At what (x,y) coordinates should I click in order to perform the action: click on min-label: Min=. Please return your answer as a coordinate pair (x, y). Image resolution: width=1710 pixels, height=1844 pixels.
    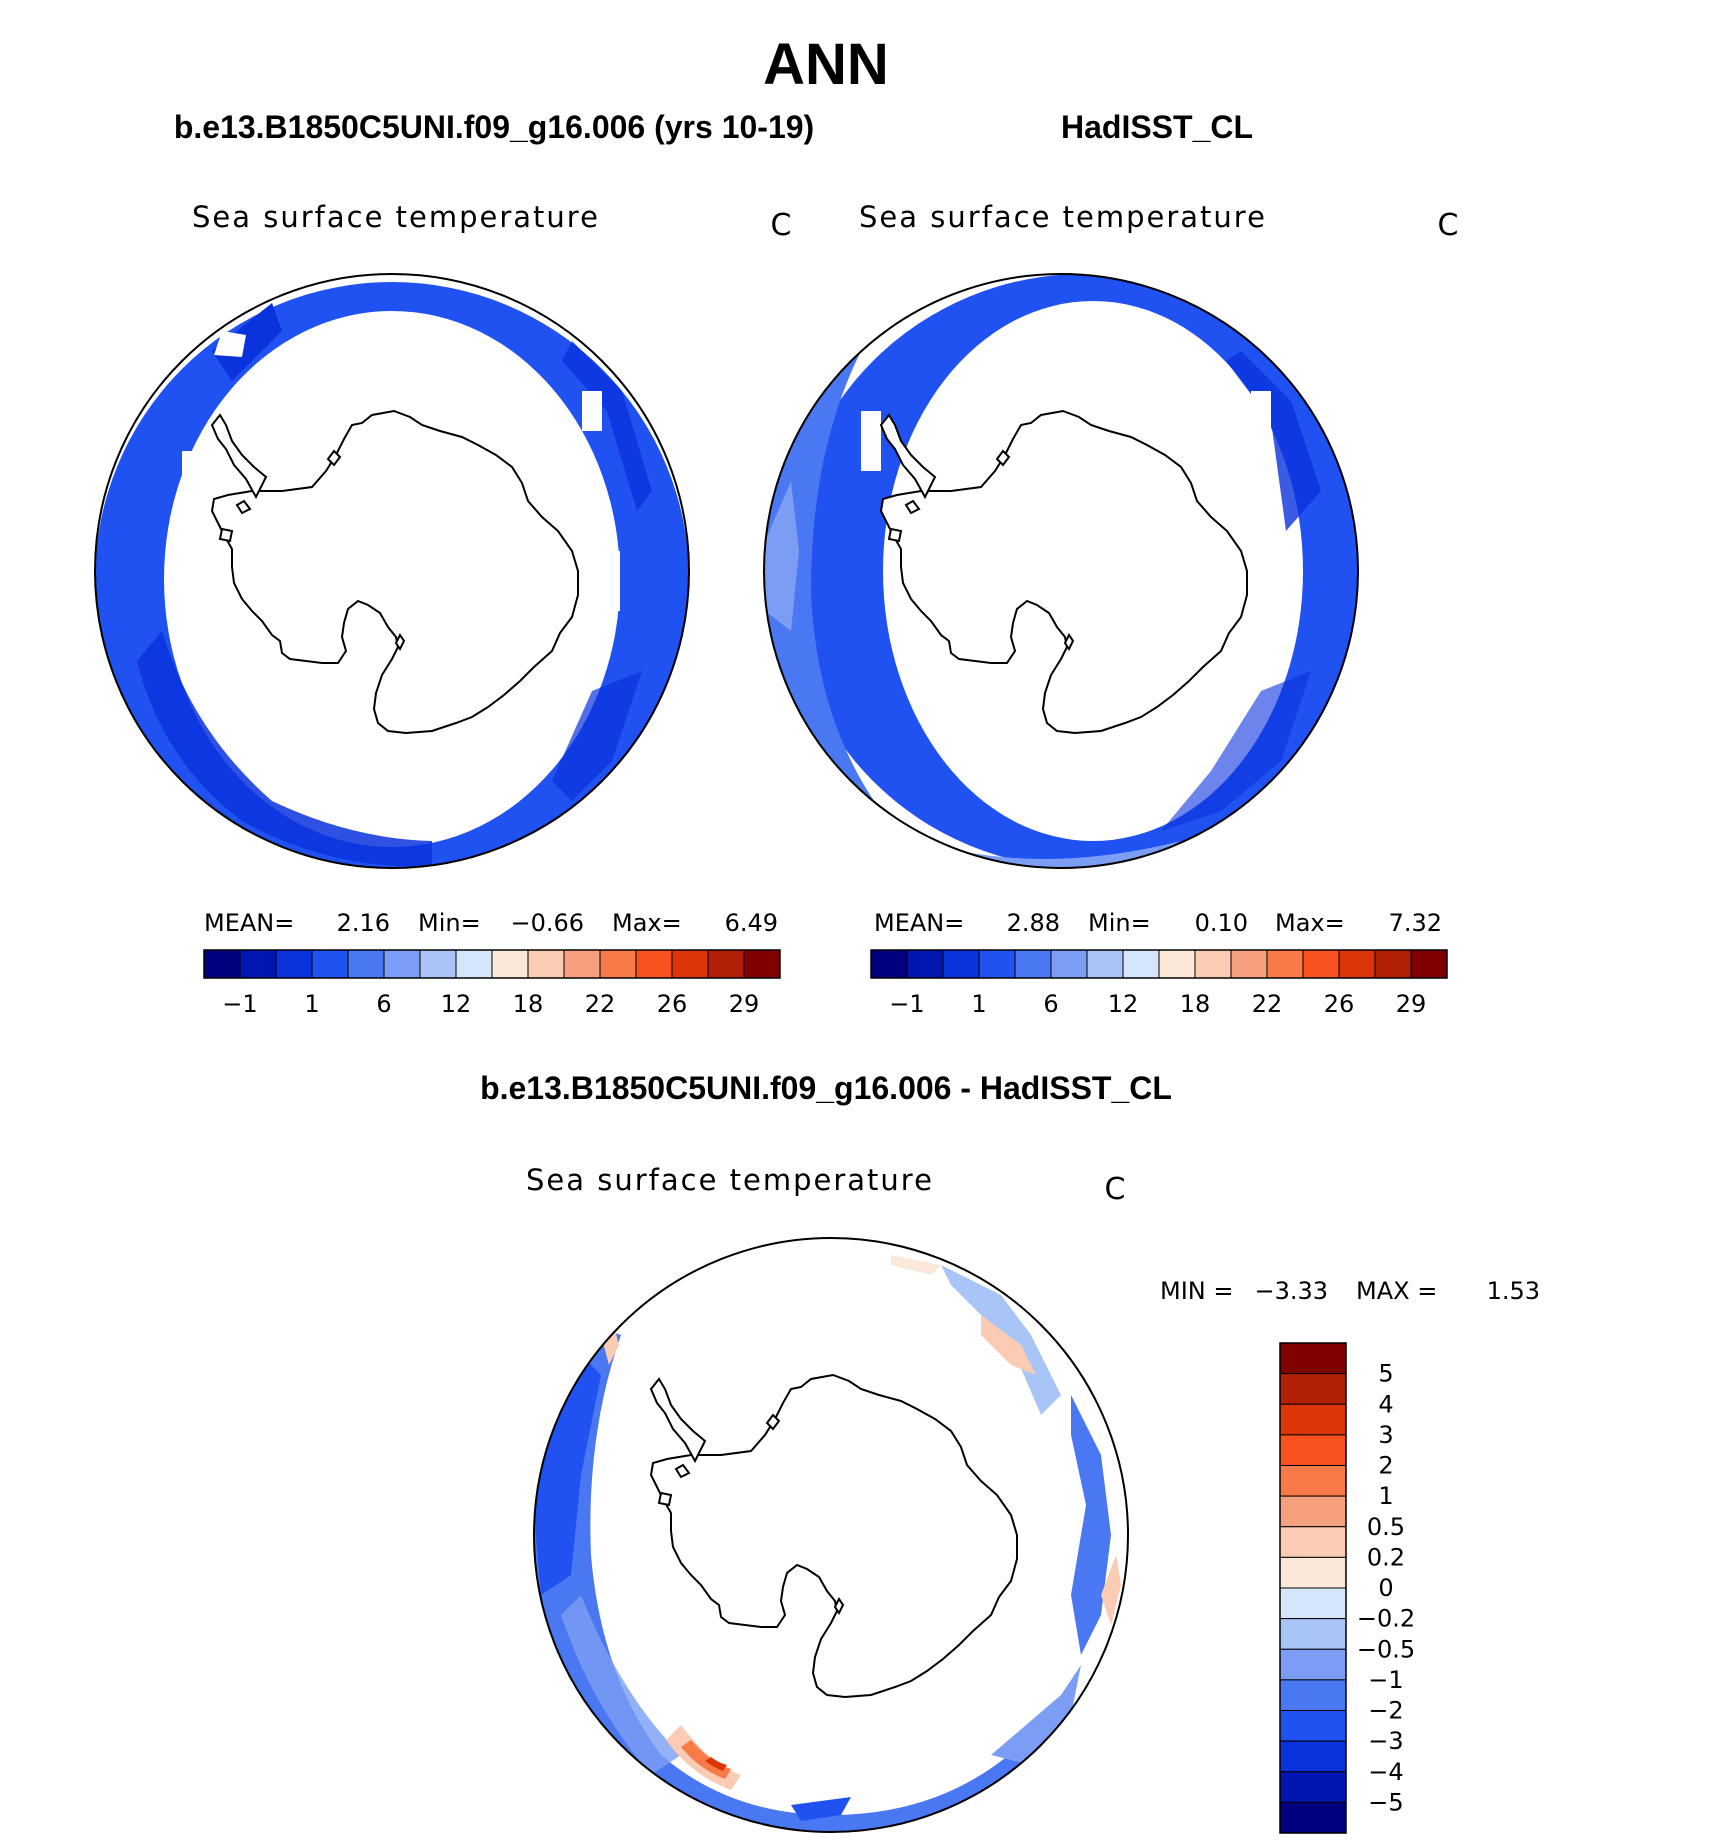
    Looking at the image, I should click on (449, 923).